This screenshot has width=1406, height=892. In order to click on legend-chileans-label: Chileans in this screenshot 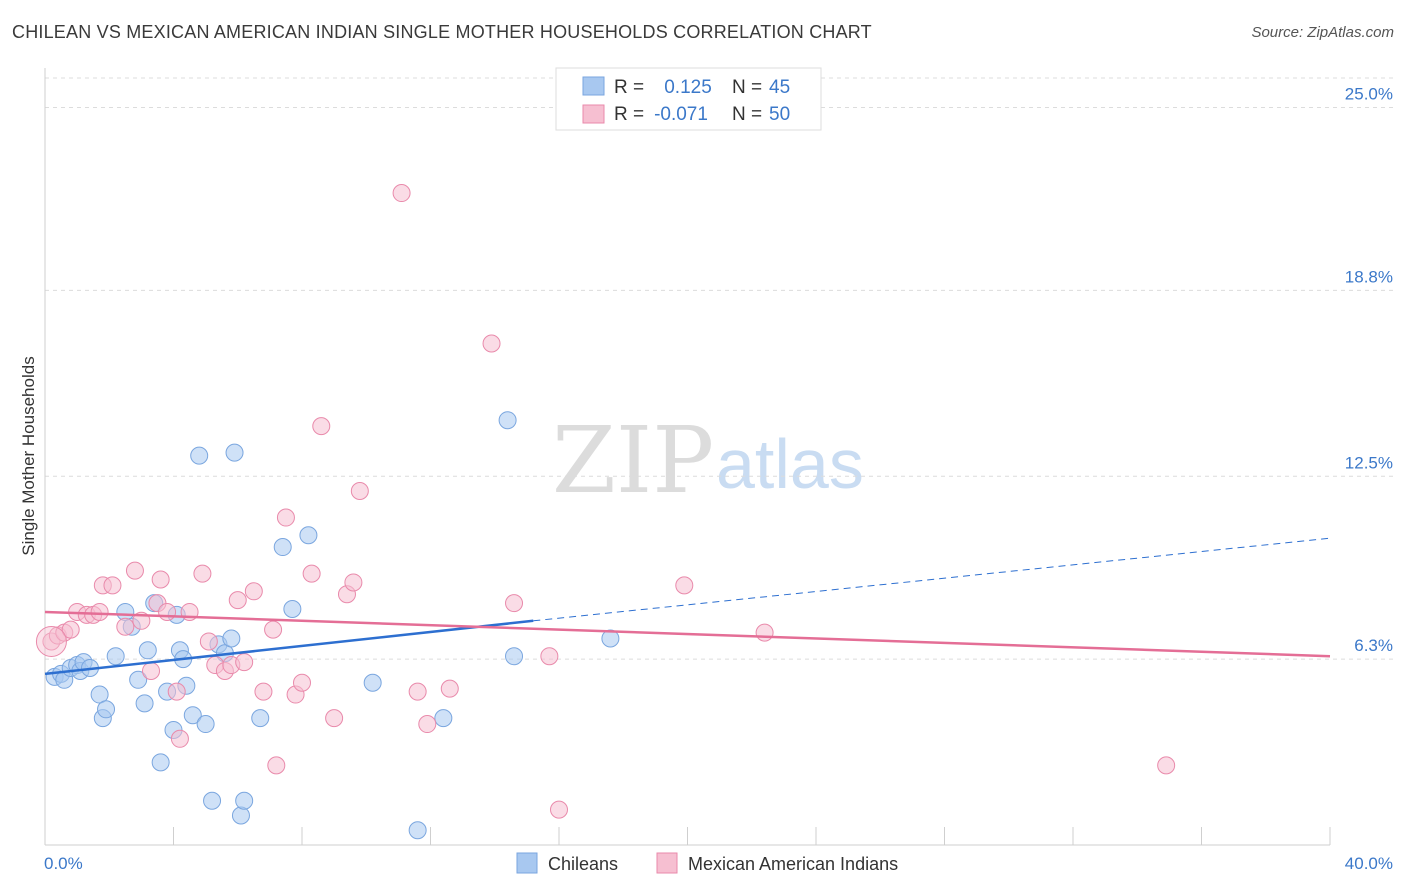, I will do `click(583, 864)`.